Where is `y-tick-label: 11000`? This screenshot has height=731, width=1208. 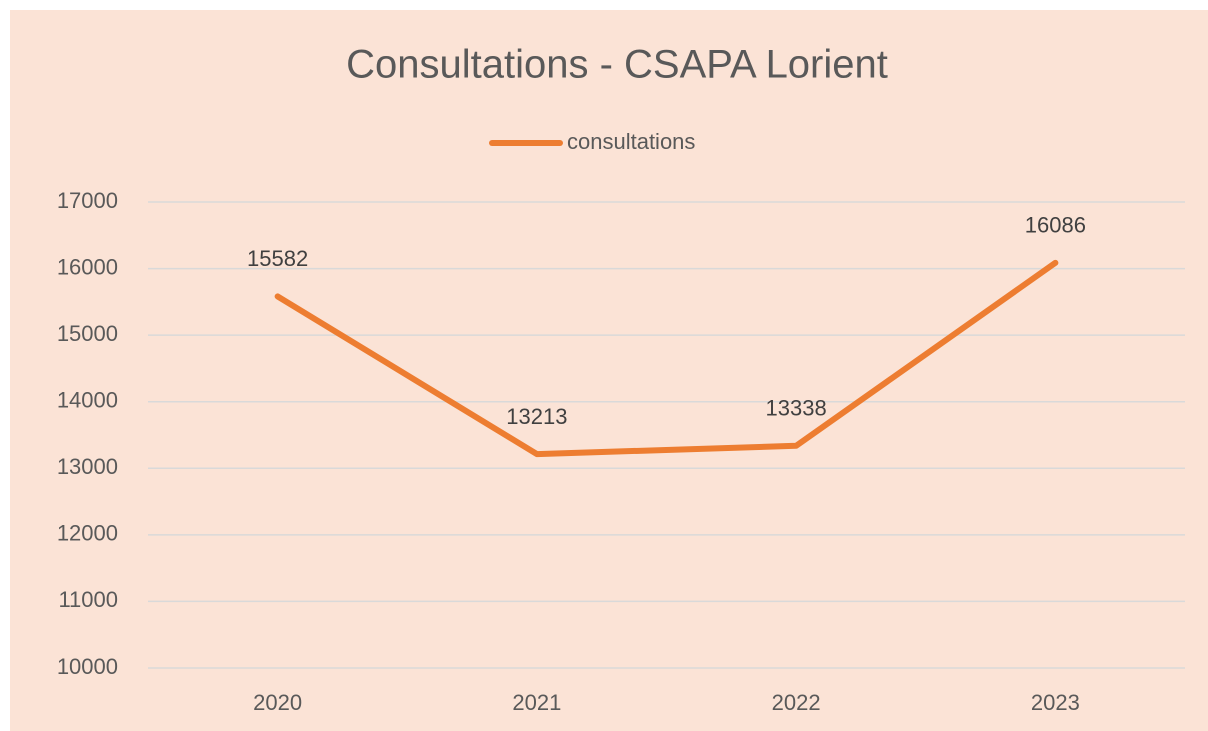 y-tick-label: 11000 is located at coordinates (88, 599).